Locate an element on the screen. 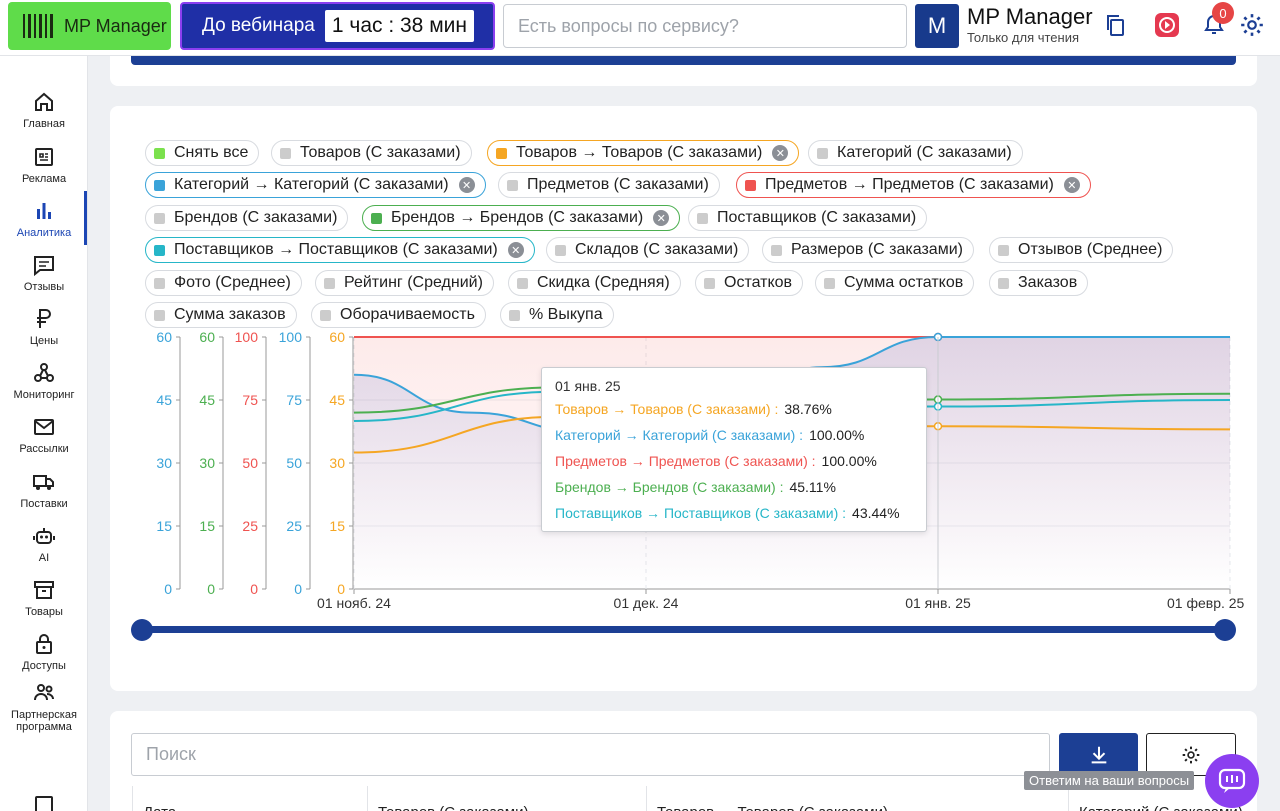  reviews-icon is located at coordinates (44, 266).